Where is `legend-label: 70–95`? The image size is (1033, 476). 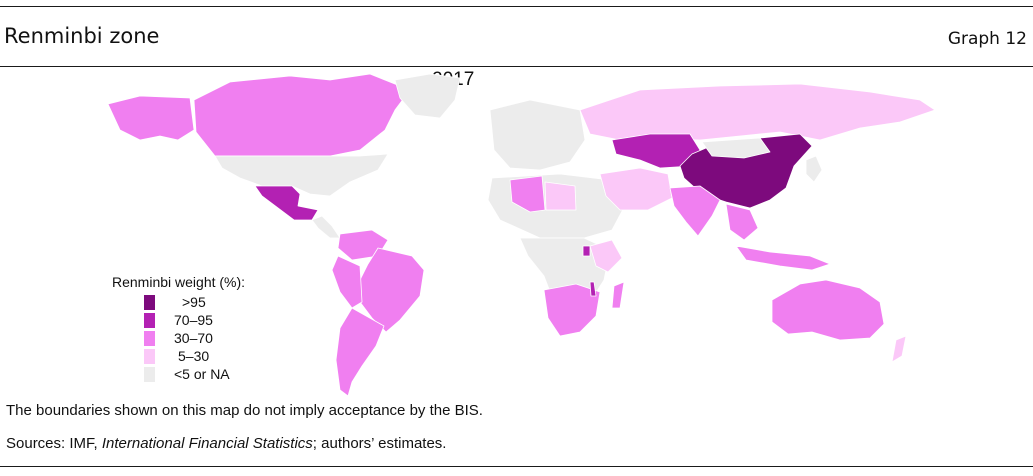 legend-label: 70–95 is located at coordinates (193, 320).